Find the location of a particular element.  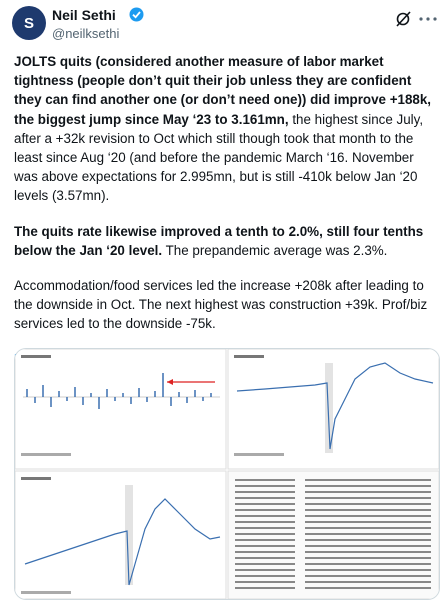

verified-badge is located at coordinates (136, 14).